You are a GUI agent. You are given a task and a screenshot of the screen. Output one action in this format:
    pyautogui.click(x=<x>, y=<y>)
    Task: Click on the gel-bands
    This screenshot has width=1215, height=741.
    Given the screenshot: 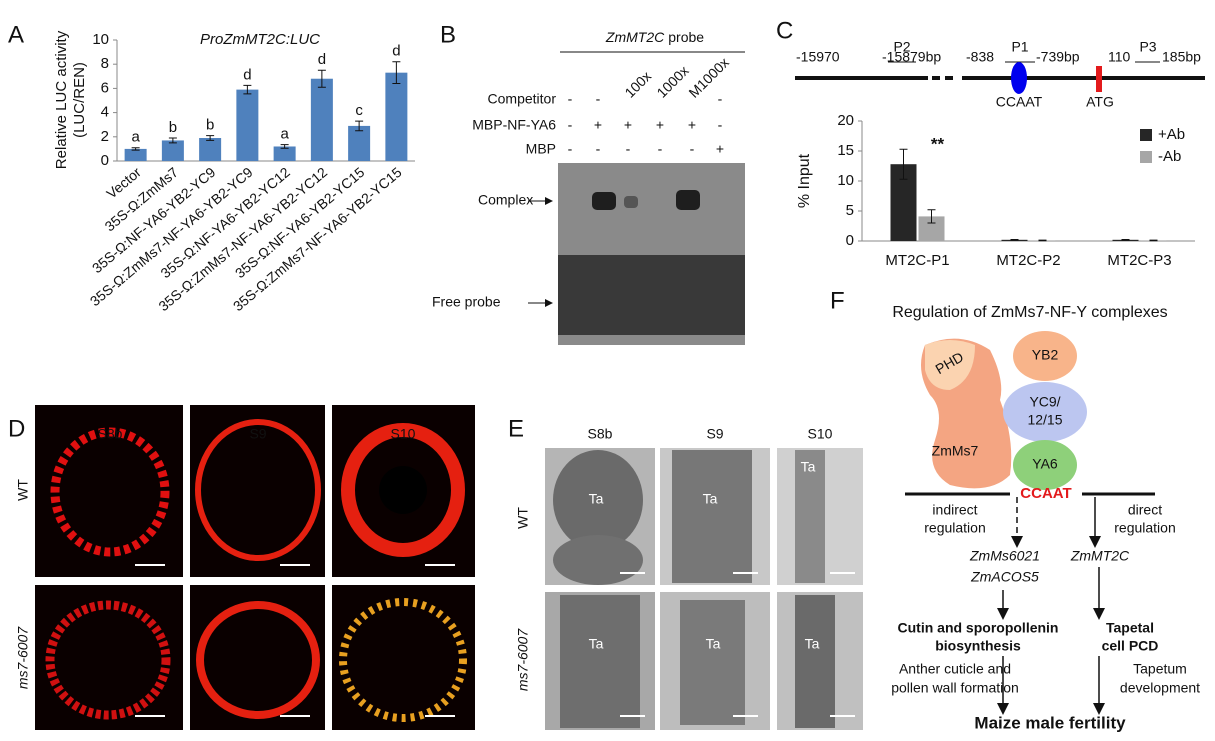 What is the action you would take?
    pyautogui.click(x=651, y=262)
    